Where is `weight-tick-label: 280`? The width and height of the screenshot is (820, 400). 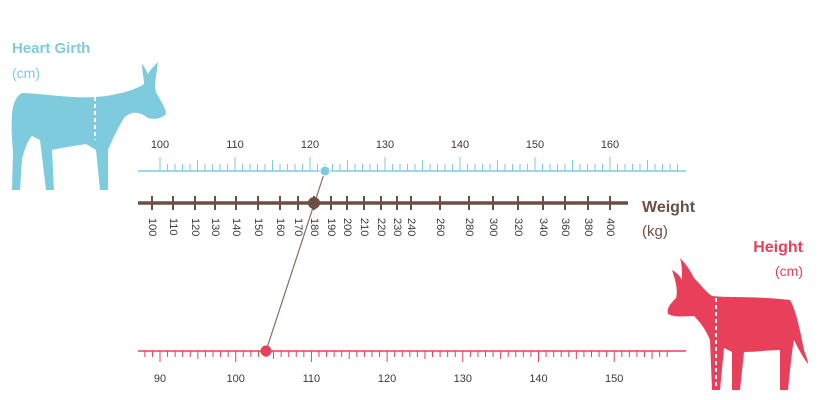
weight-tick-label: 280 is located at coordinates (469, 227).